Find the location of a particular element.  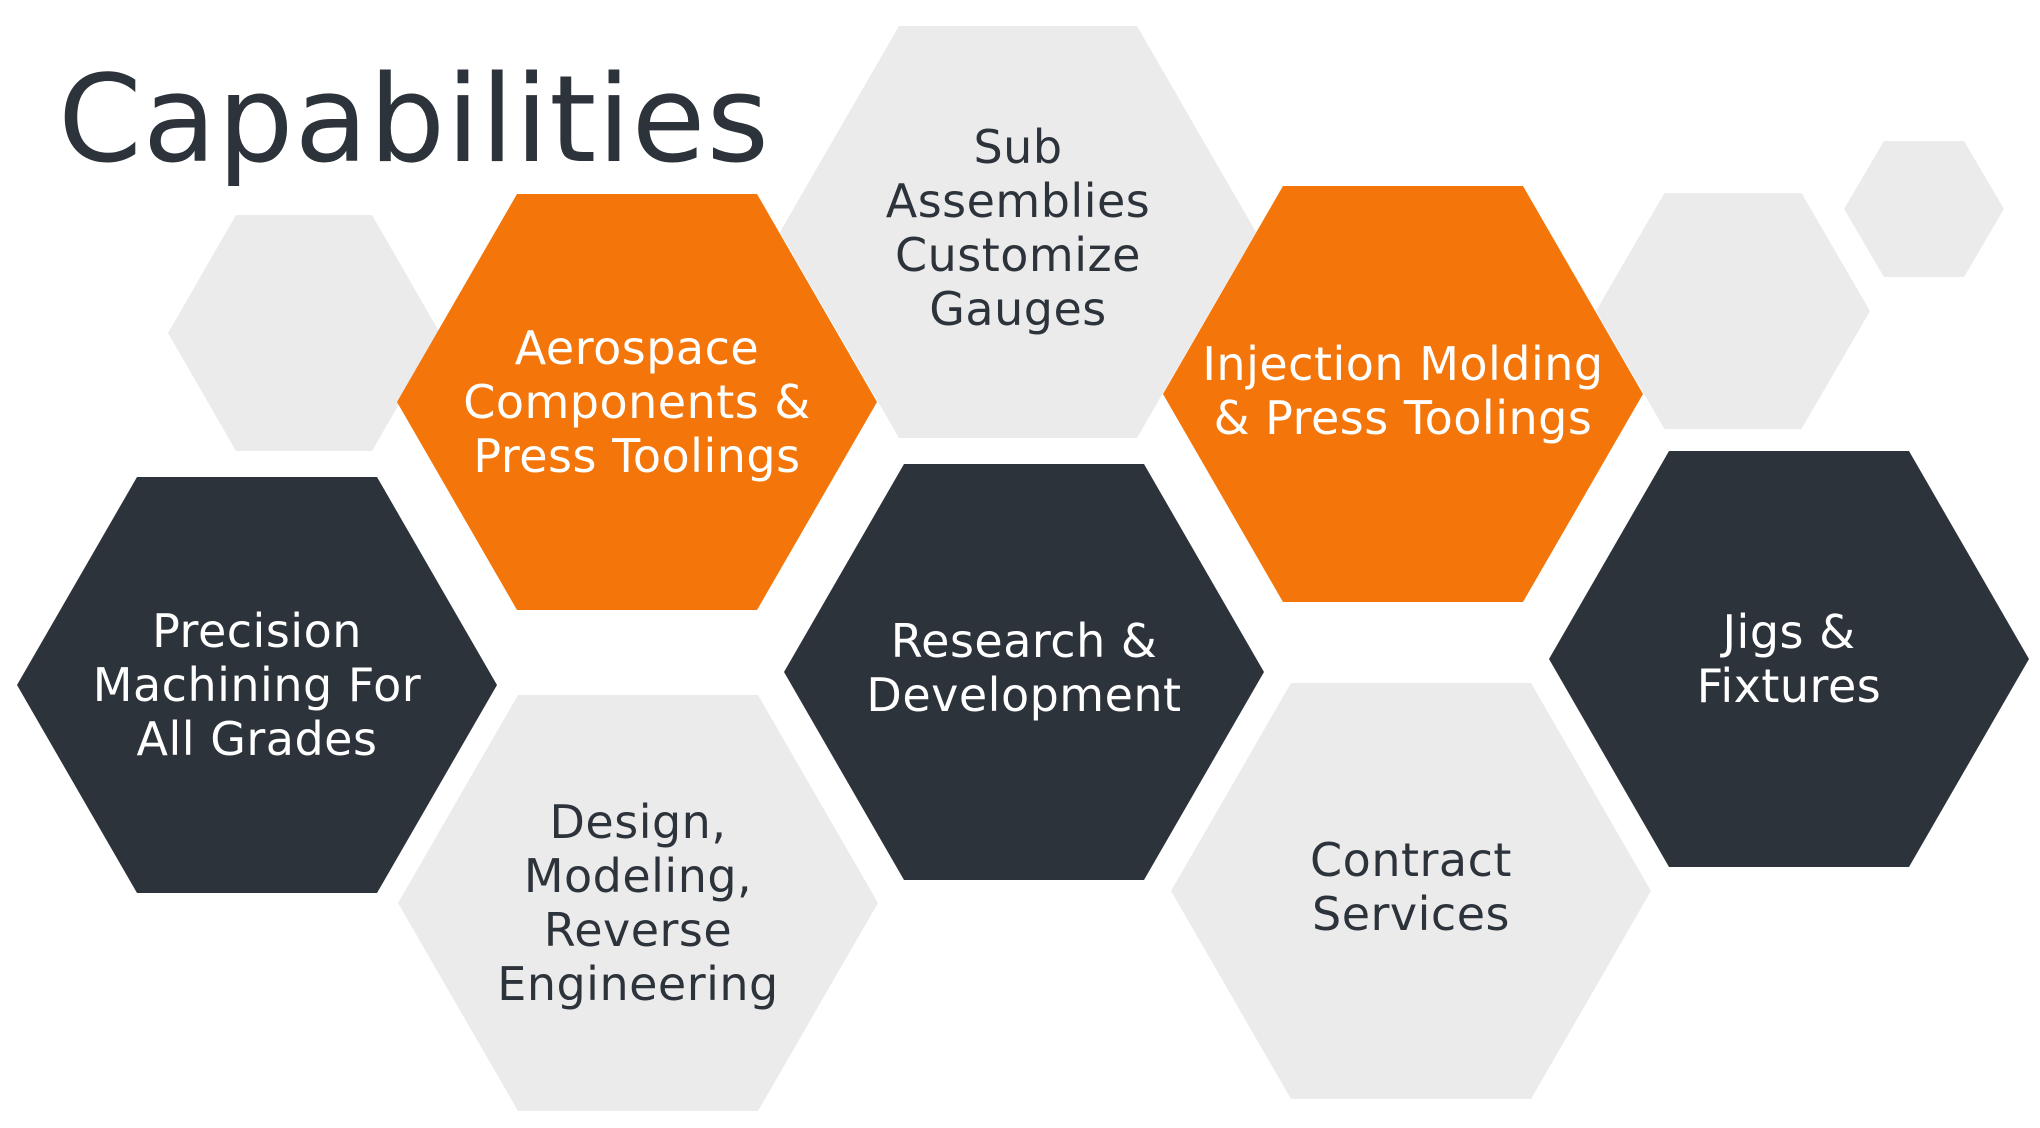

hex-sub-assemblies is located at coordinates (1018, 232).